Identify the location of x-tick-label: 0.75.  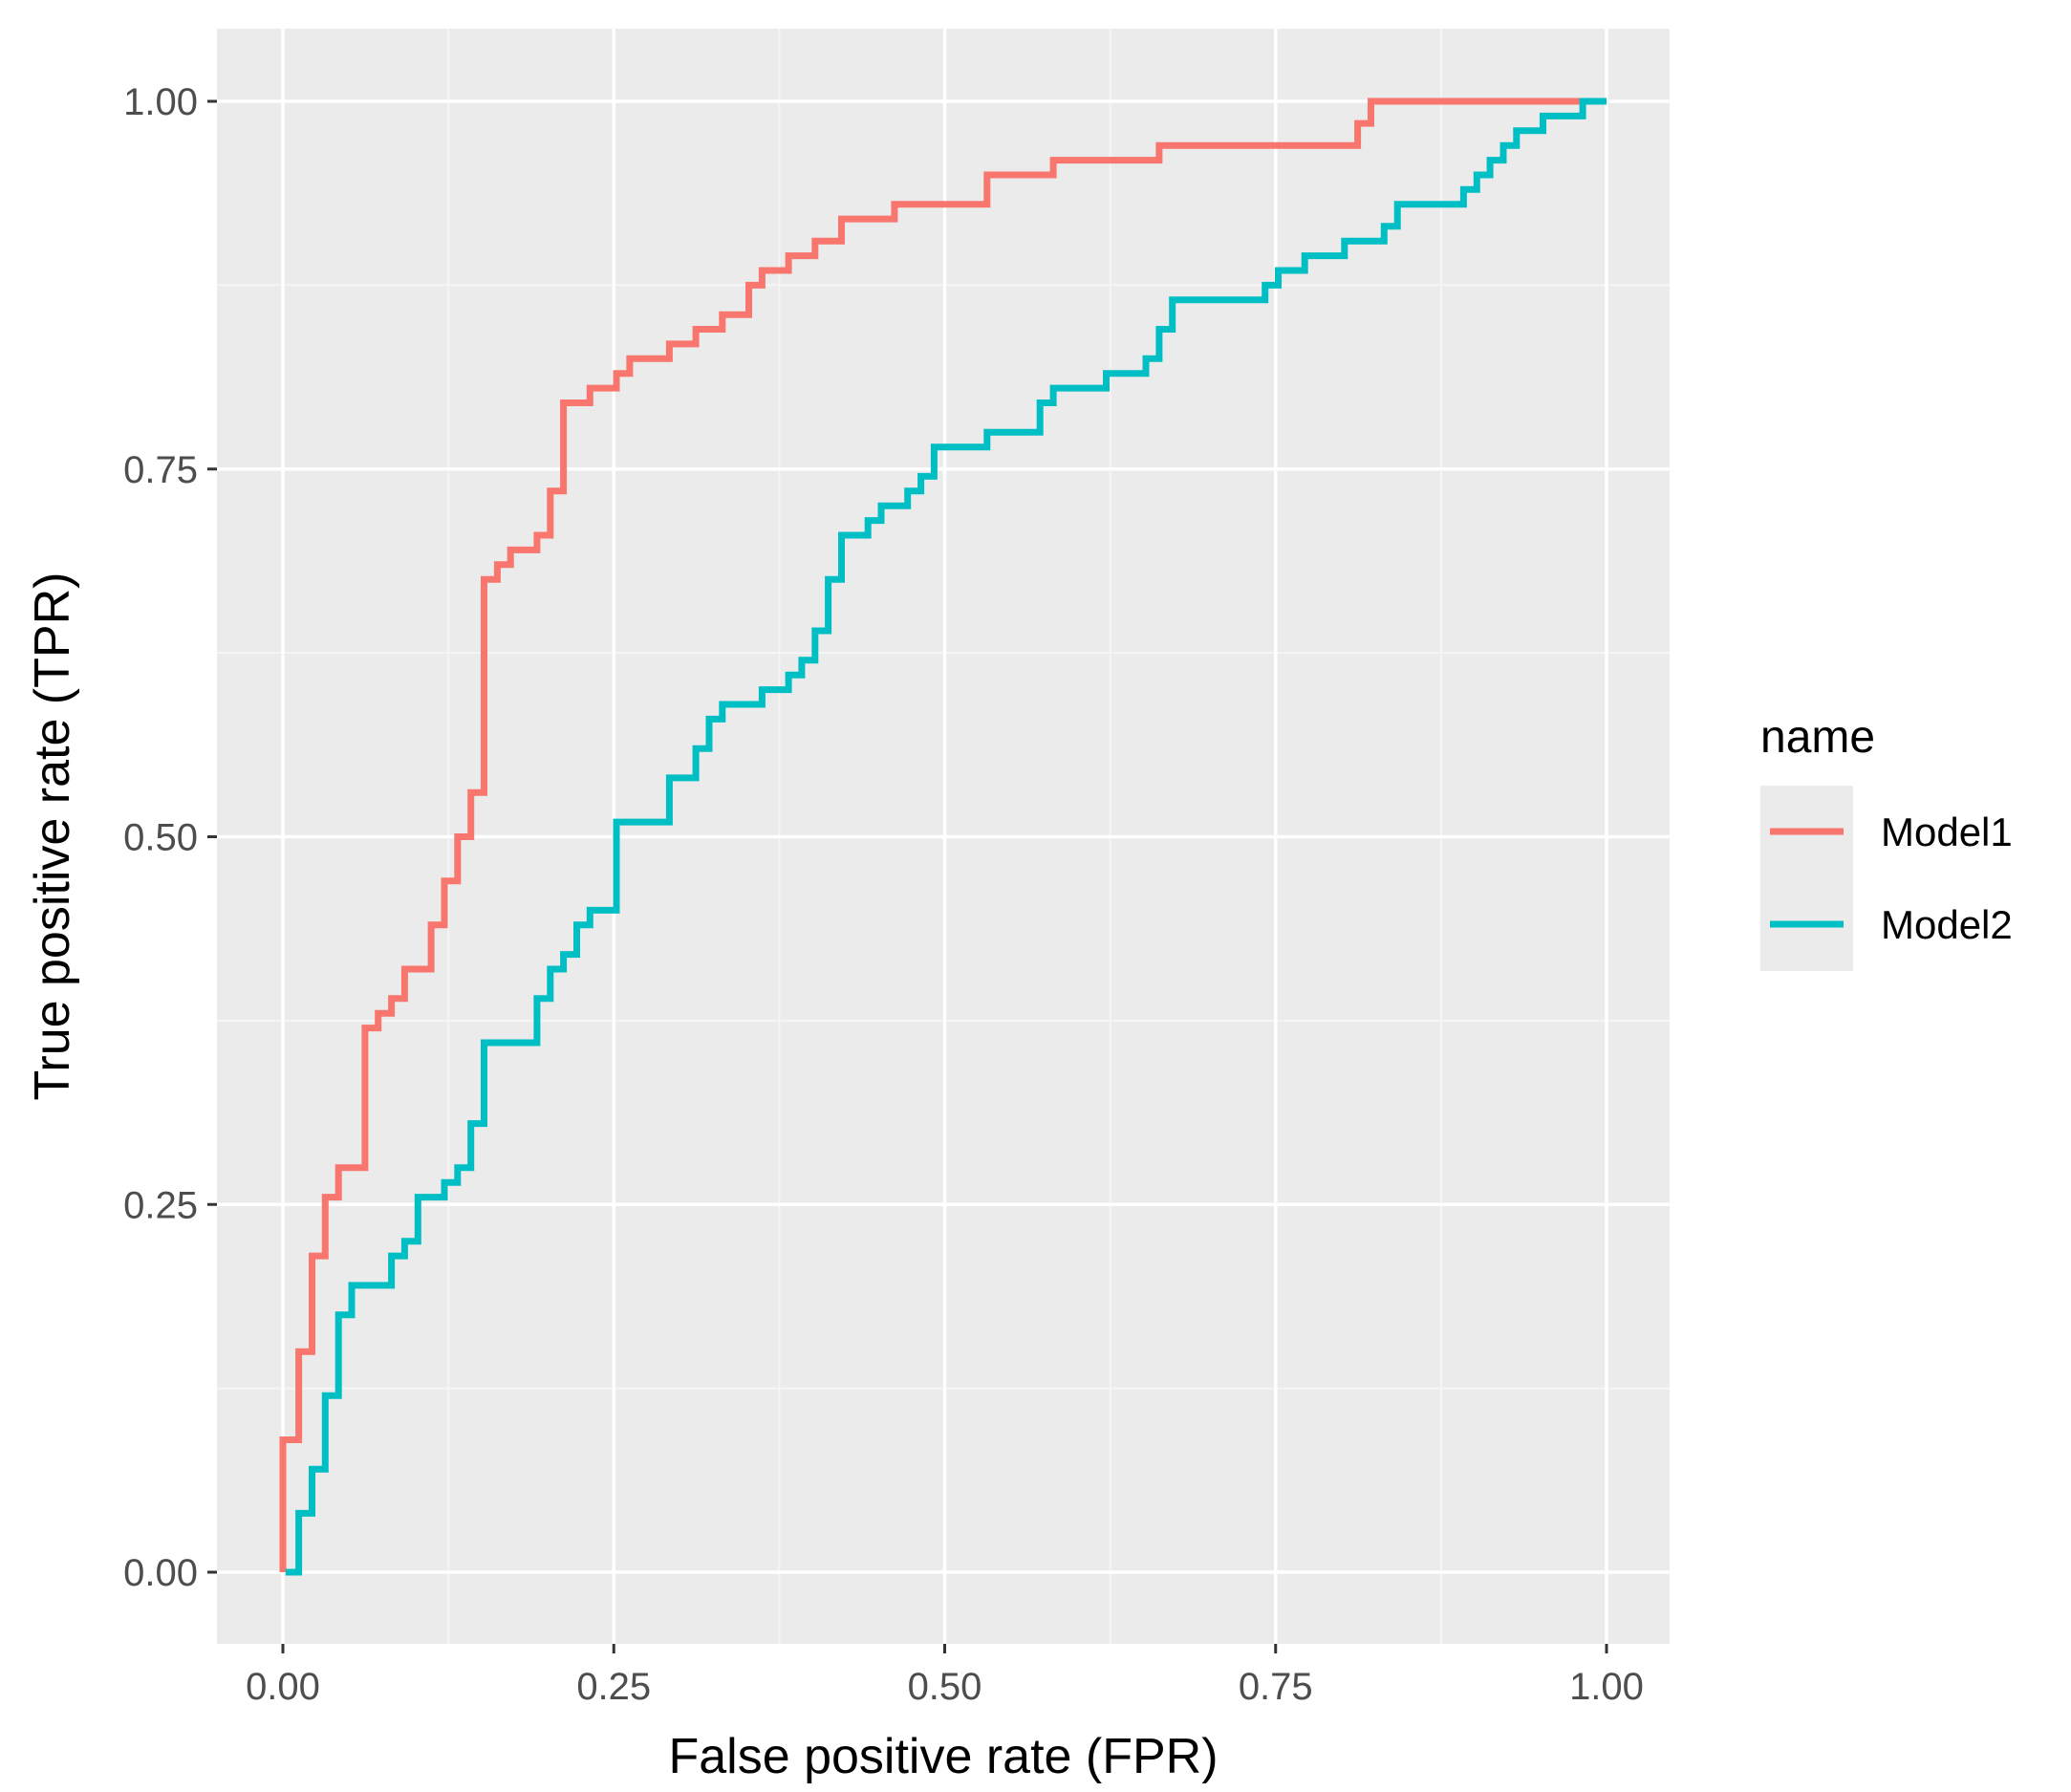
(1276, 1687).